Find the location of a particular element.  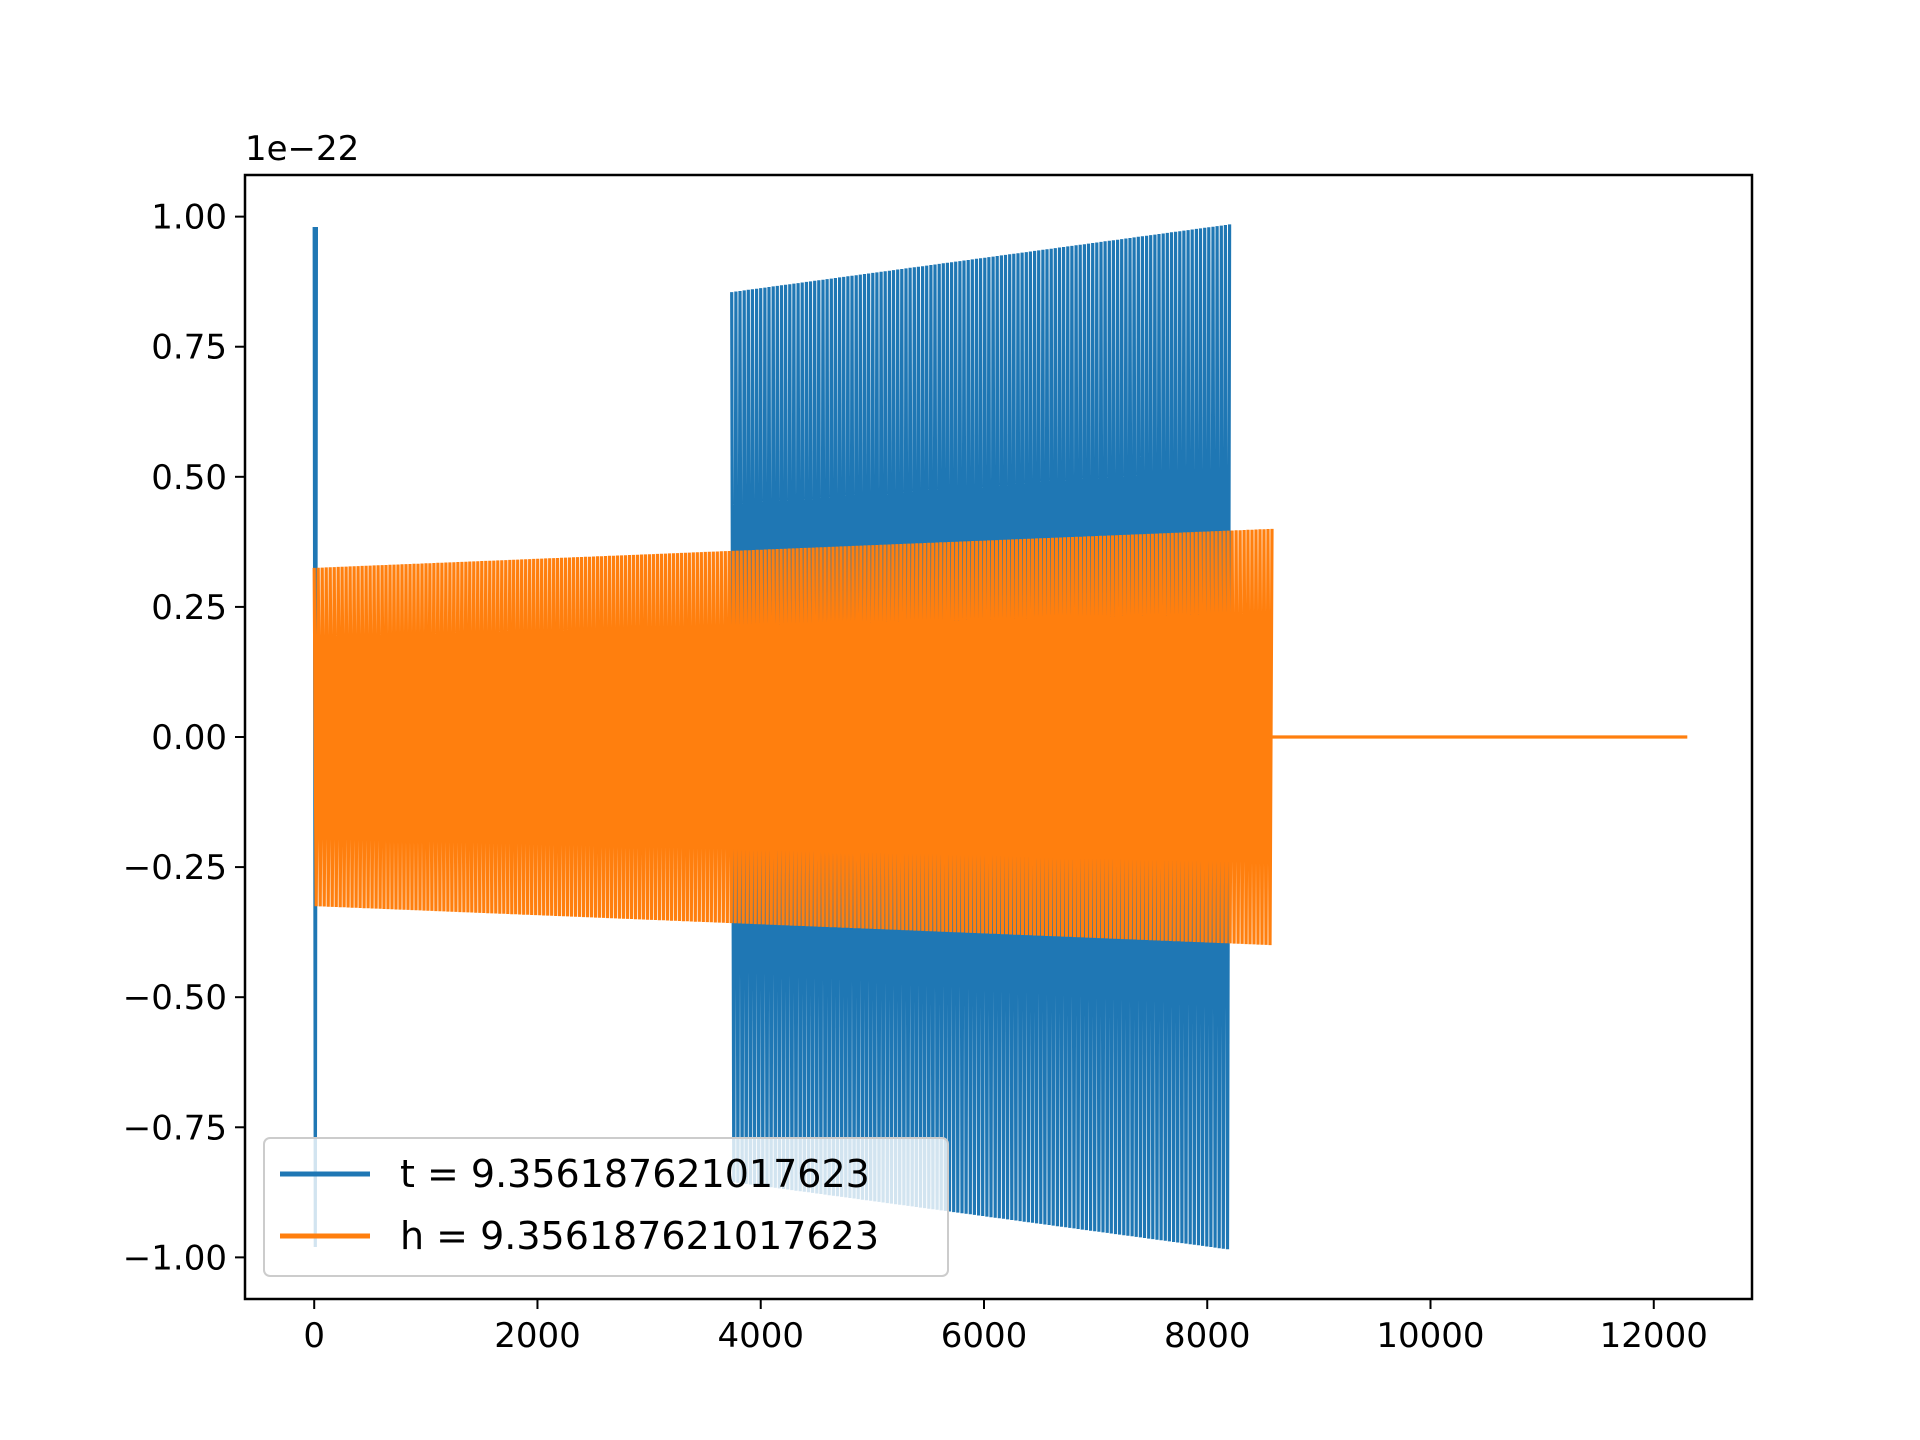

y-tick-label: 1.00 is located at coordinates (189, 218).